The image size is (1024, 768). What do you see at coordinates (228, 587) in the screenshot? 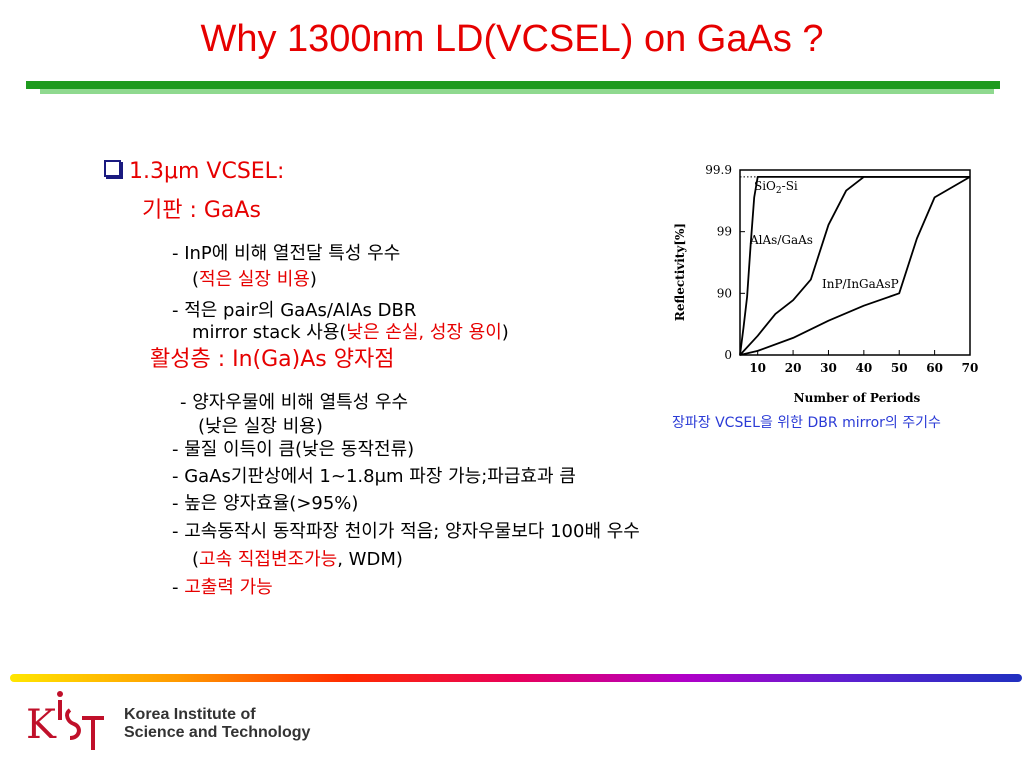
I see `high-power-red: 고출력 가능` at bounding box center [228, 587].